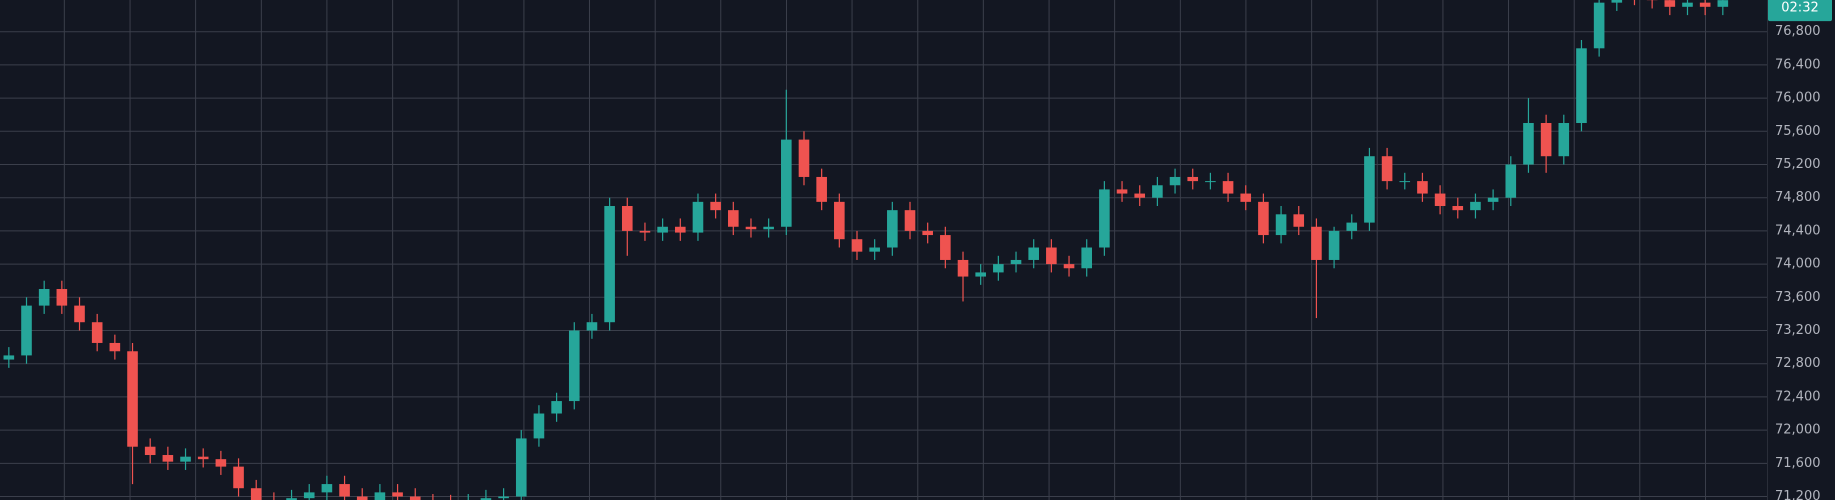 Image resolution: width=1835 pixels, height=500 pixels. Describe the element at coordinates (1798, 230) in the screenshot. I see `y-tick-label: 74,400` at that location.